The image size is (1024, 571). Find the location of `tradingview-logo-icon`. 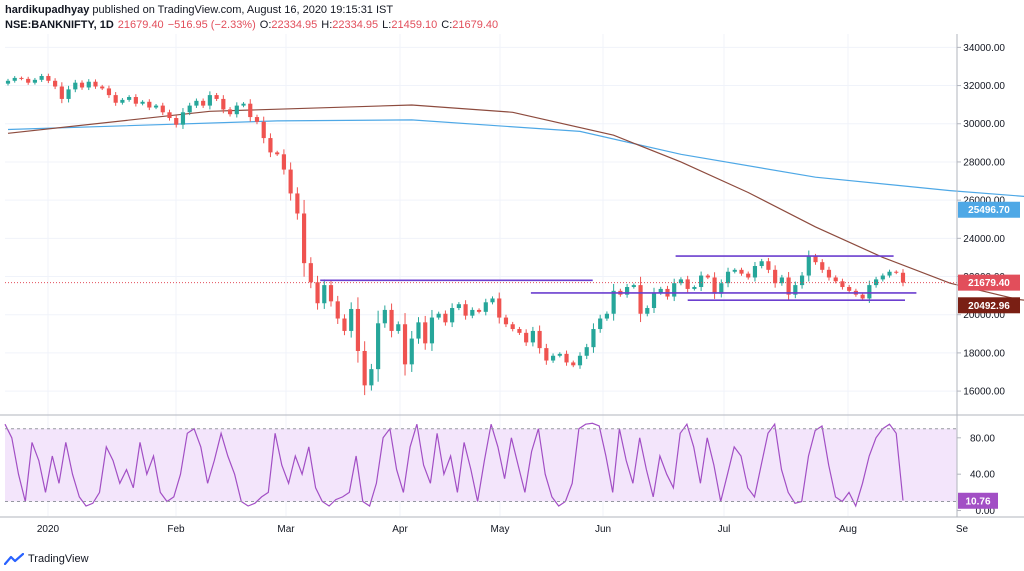

tradingview-logo-icon is located at coordinates (14, 559).